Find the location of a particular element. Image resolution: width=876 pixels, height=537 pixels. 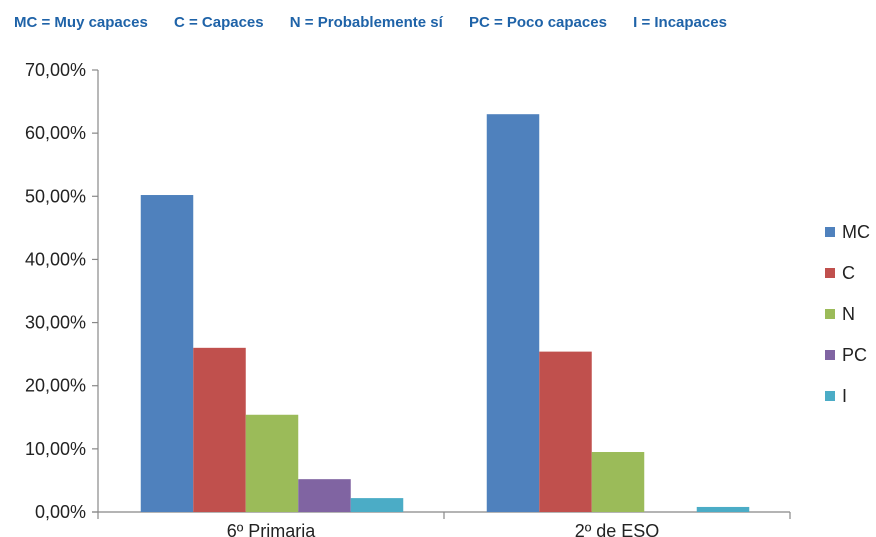

legend-swatch-n is located at coordinates (830, 314).